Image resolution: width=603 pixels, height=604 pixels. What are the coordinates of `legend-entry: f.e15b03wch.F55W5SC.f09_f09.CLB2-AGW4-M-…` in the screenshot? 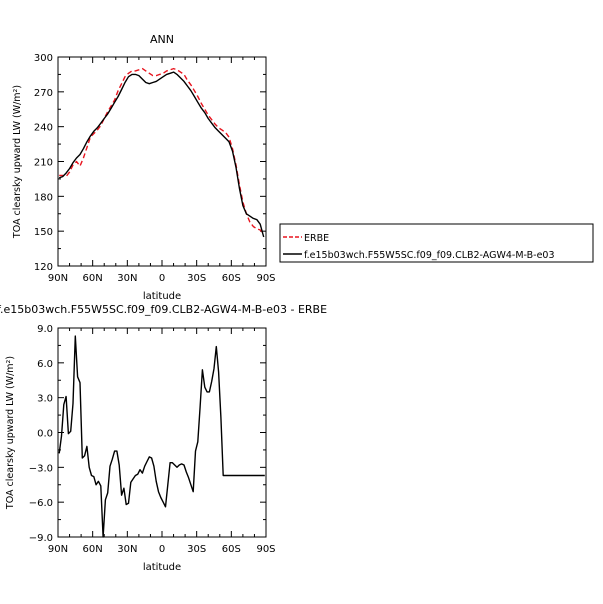 It's located at (429, 255).